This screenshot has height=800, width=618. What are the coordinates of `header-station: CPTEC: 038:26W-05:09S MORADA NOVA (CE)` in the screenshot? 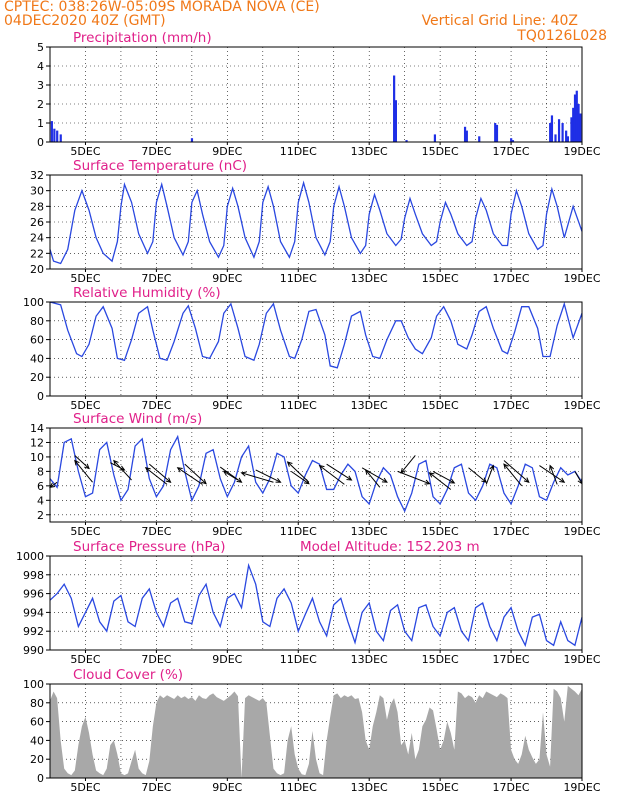 It's located at (162, 7).